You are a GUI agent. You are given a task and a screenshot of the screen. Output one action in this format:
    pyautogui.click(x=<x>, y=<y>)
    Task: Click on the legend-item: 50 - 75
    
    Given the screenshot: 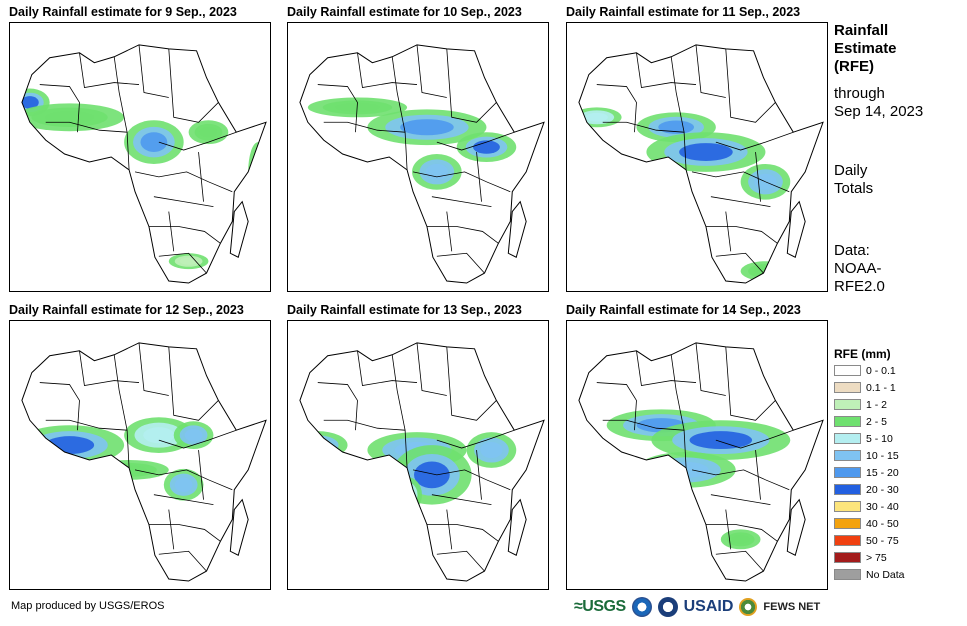 What is the action you would take?
    pyautogui.click(x=896, y=540)
    